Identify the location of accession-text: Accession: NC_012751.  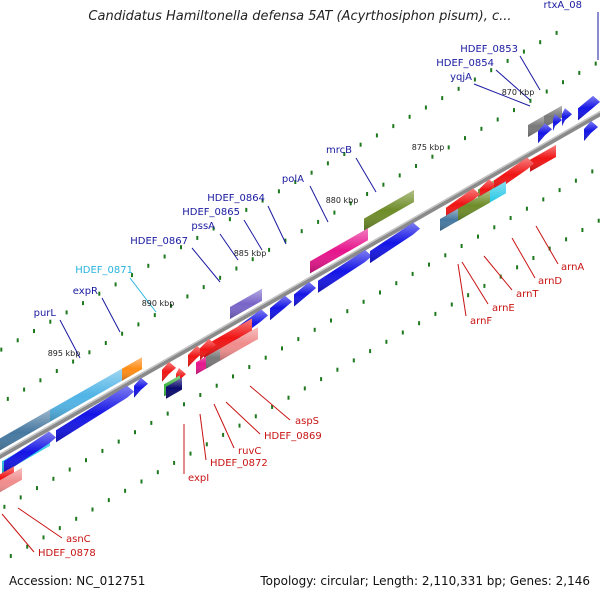
(77, 581).